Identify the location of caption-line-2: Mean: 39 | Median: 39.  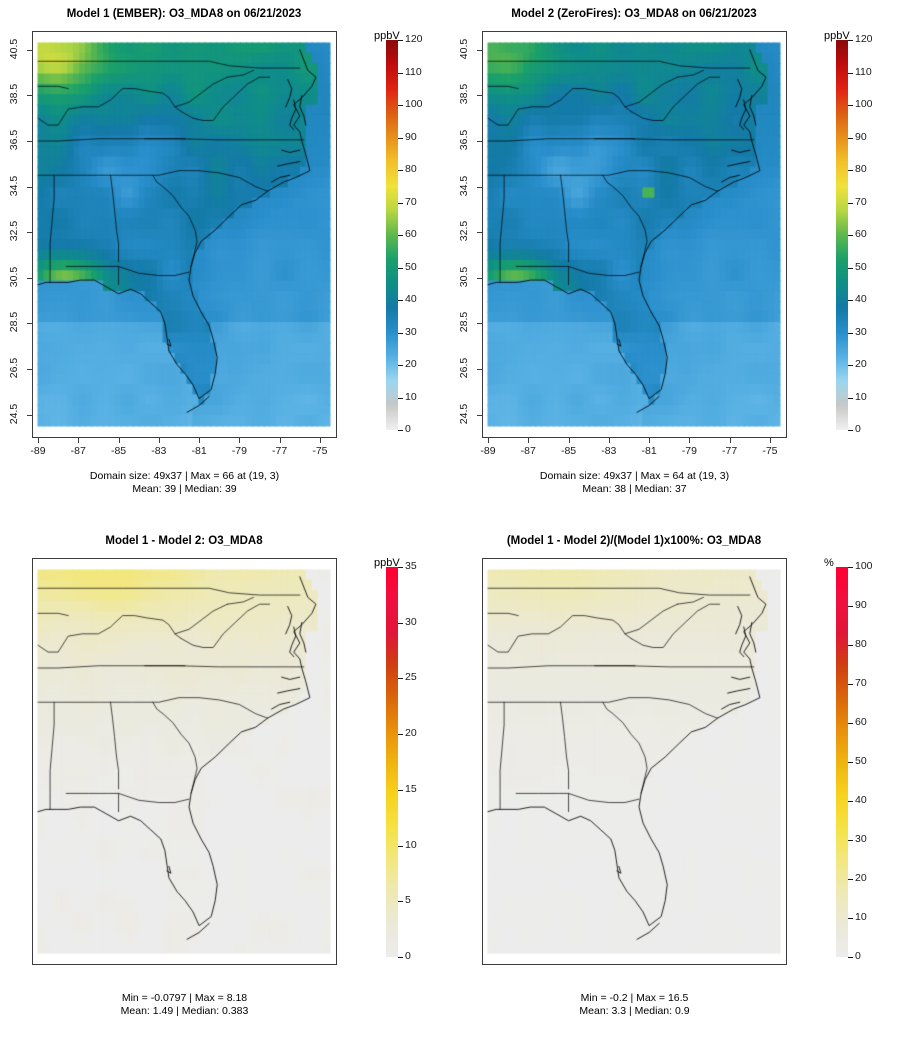
(184, 488).